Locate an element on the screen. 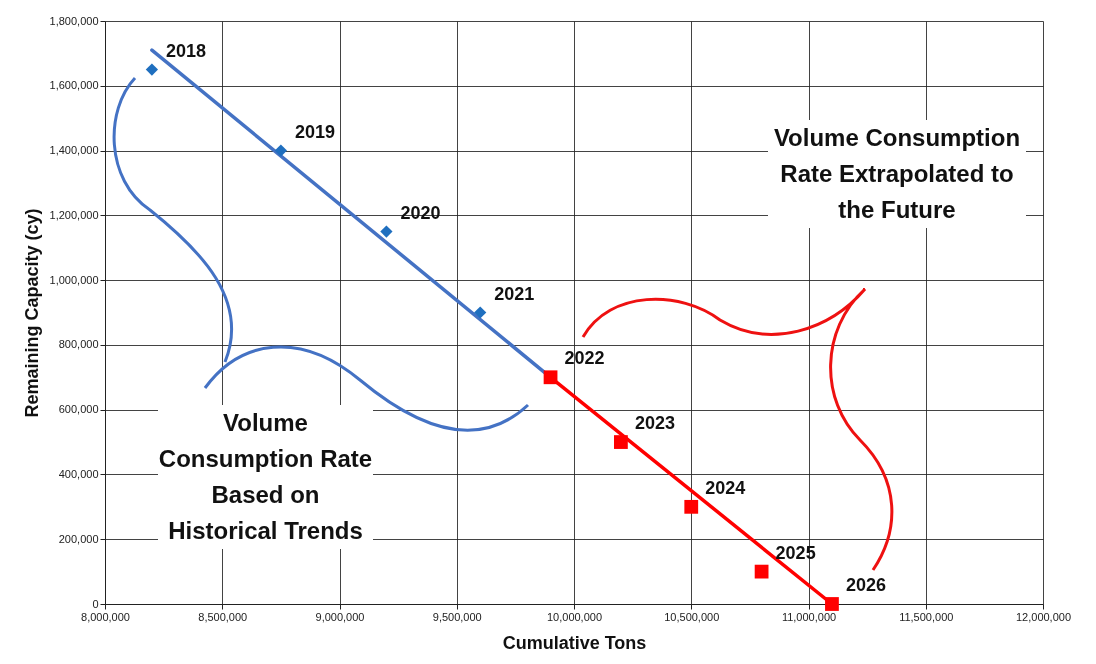  x-tick-label: 10,000,000 is located at coordinates (574, 616).